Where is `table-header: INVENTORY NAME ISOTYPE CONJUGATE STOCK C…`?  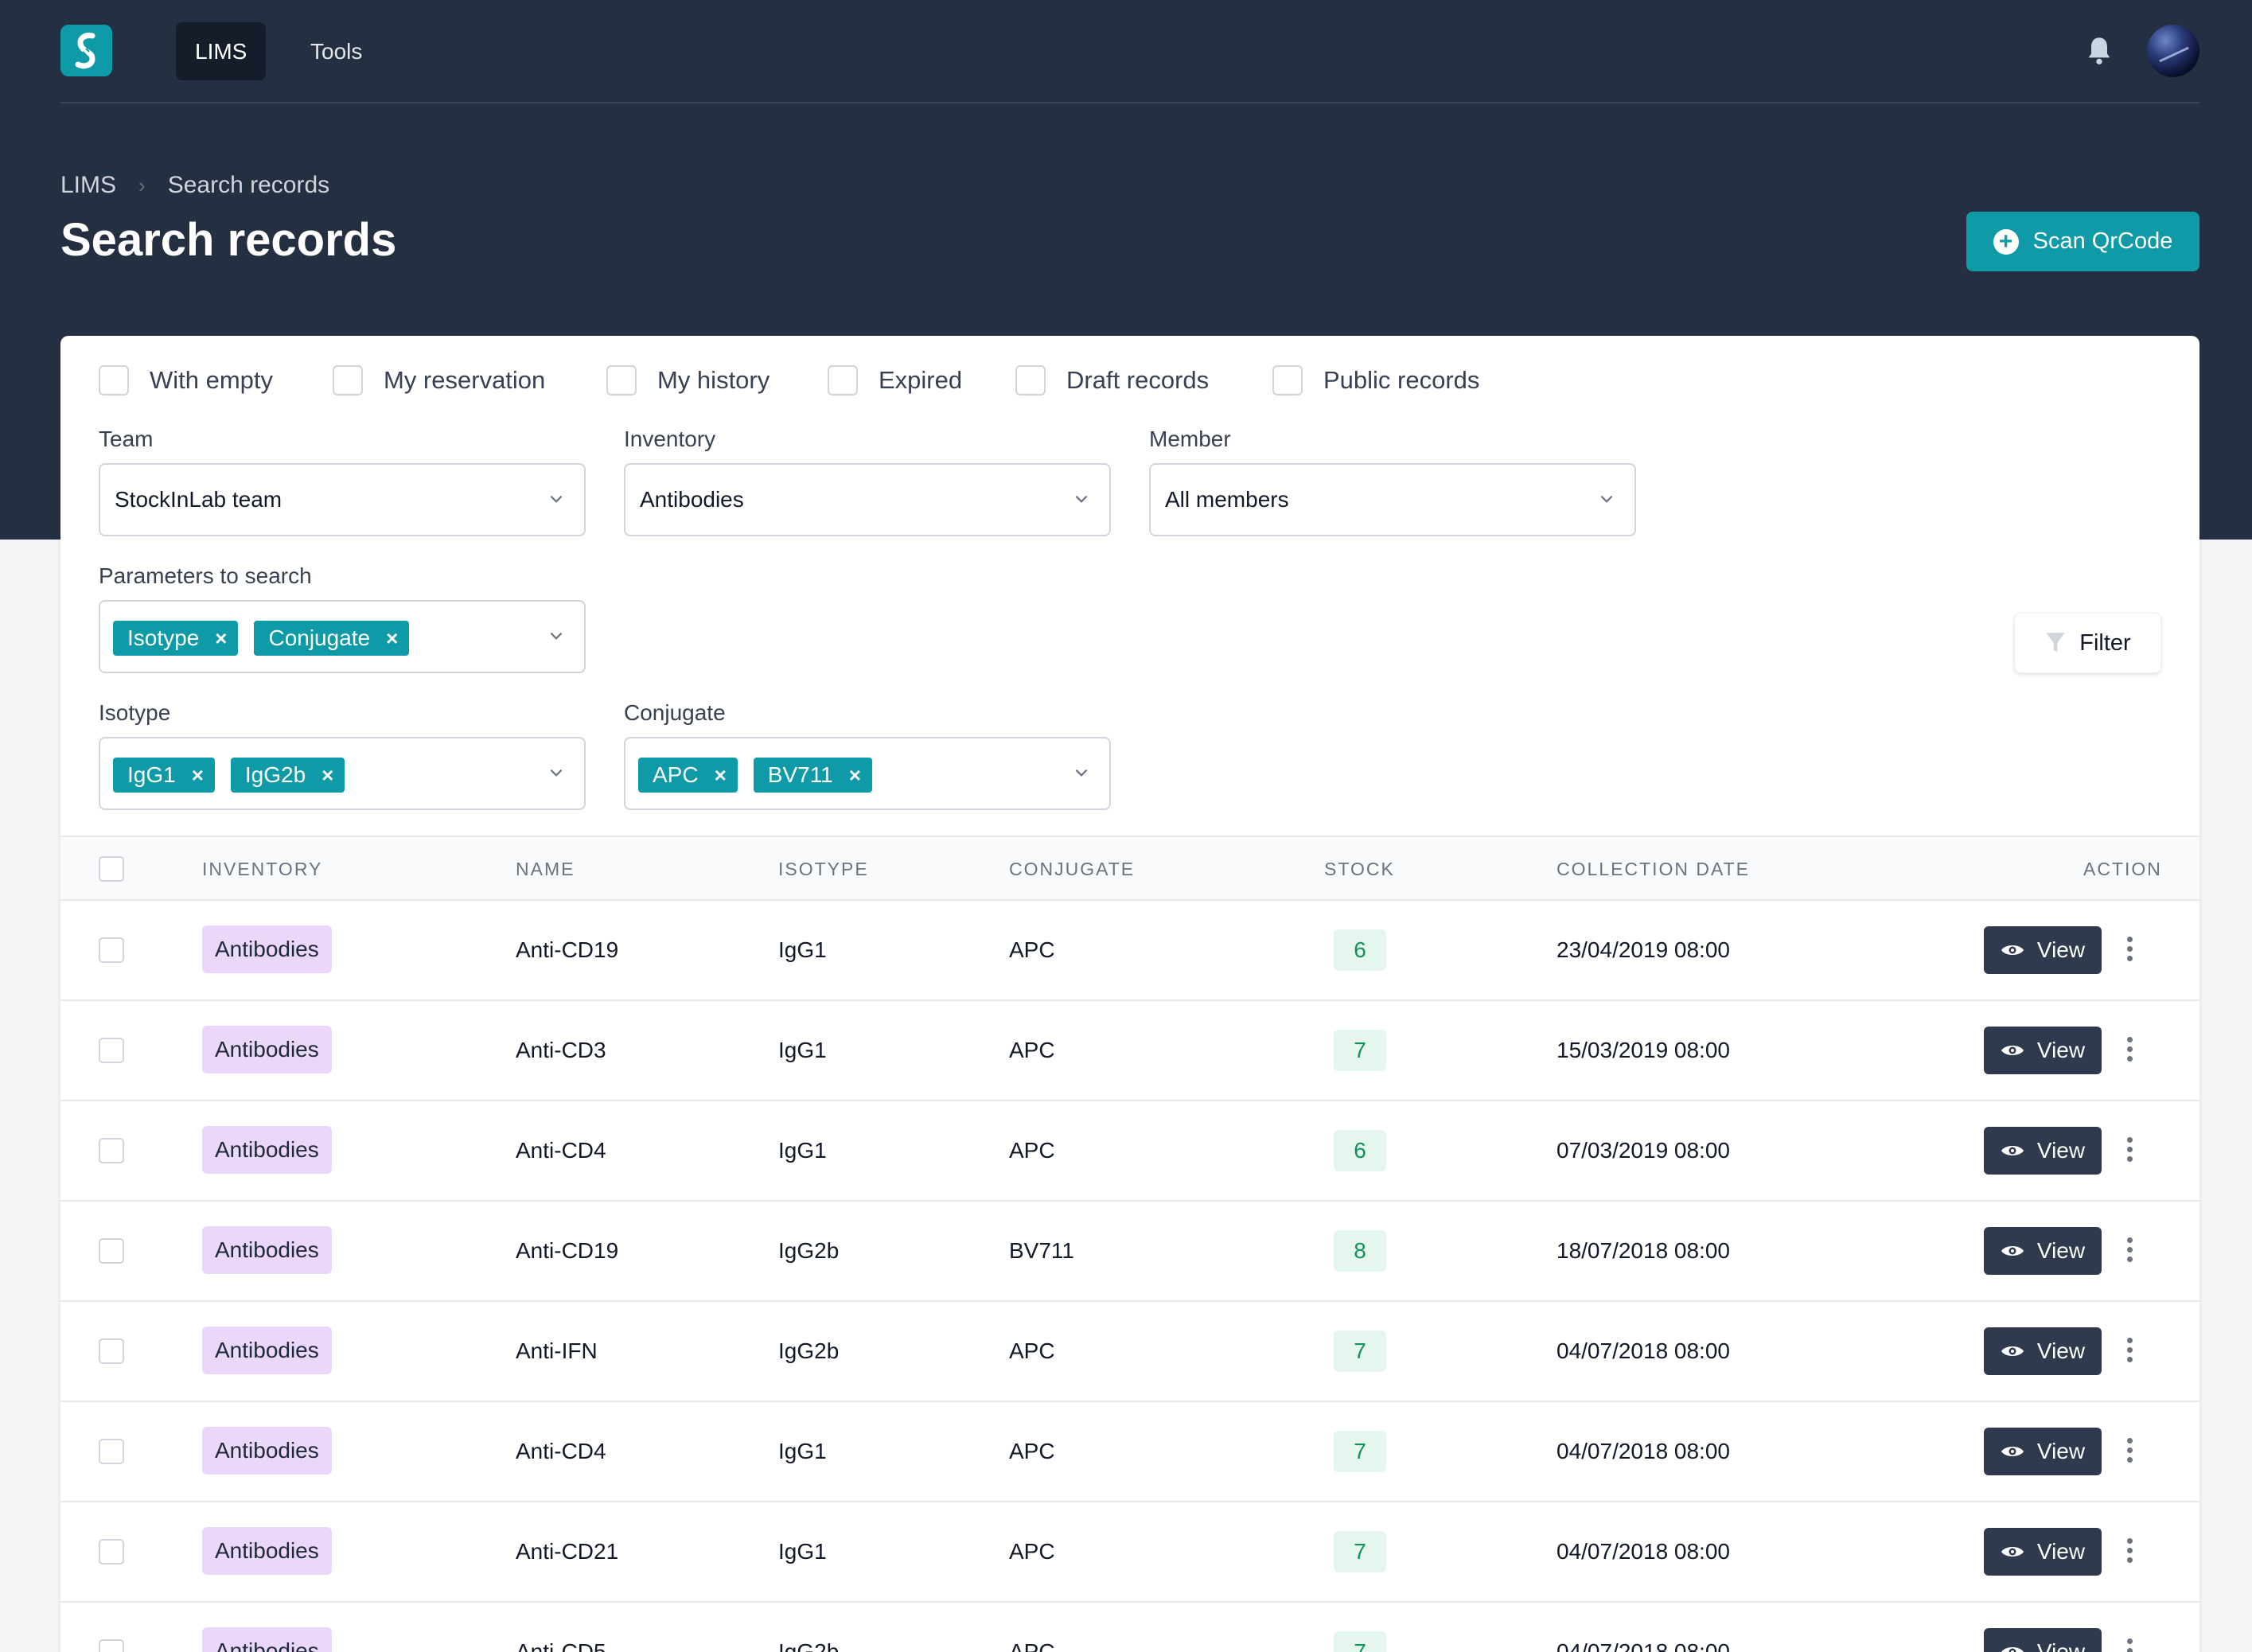
table-header: INVENTORY NAME ISOTYPE CONJUGATE STOCK C… is located at coordinates (1129, 868).